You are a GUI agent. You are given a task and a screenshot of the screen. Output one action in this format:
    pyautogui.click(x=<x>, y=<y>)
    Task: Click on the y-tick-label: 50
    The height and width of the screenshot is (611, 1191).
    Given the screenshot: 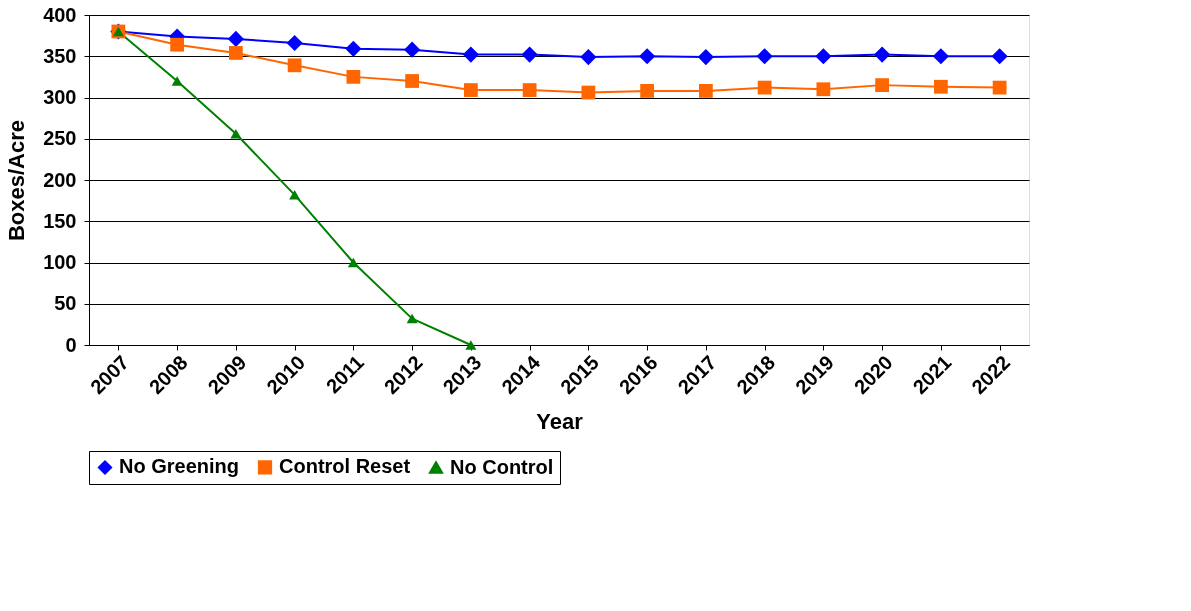 What is the action you would take?
    pyautogui.click(x=65, y=303)
    